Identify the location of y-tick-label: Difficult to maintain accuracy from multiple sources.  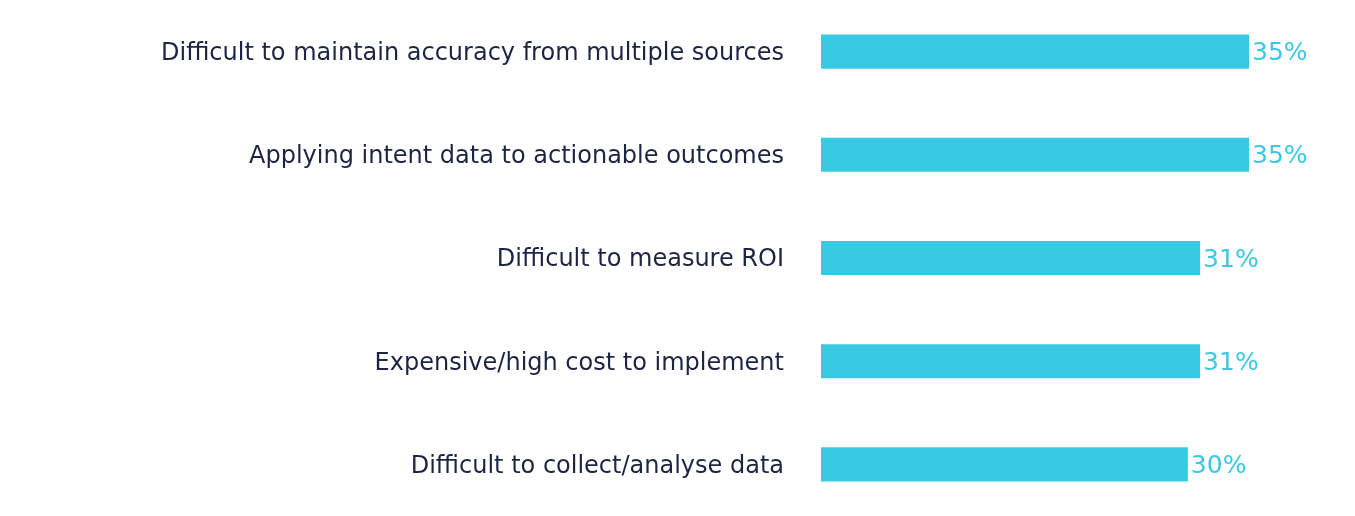
(472, 52).